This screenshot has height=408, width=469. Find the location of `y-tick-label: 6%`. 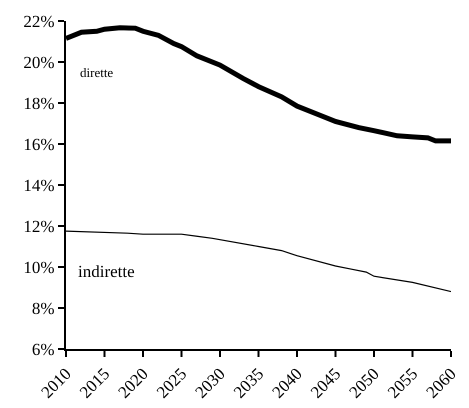

y-tick-label: 6% is located at coordinates (43, 349).